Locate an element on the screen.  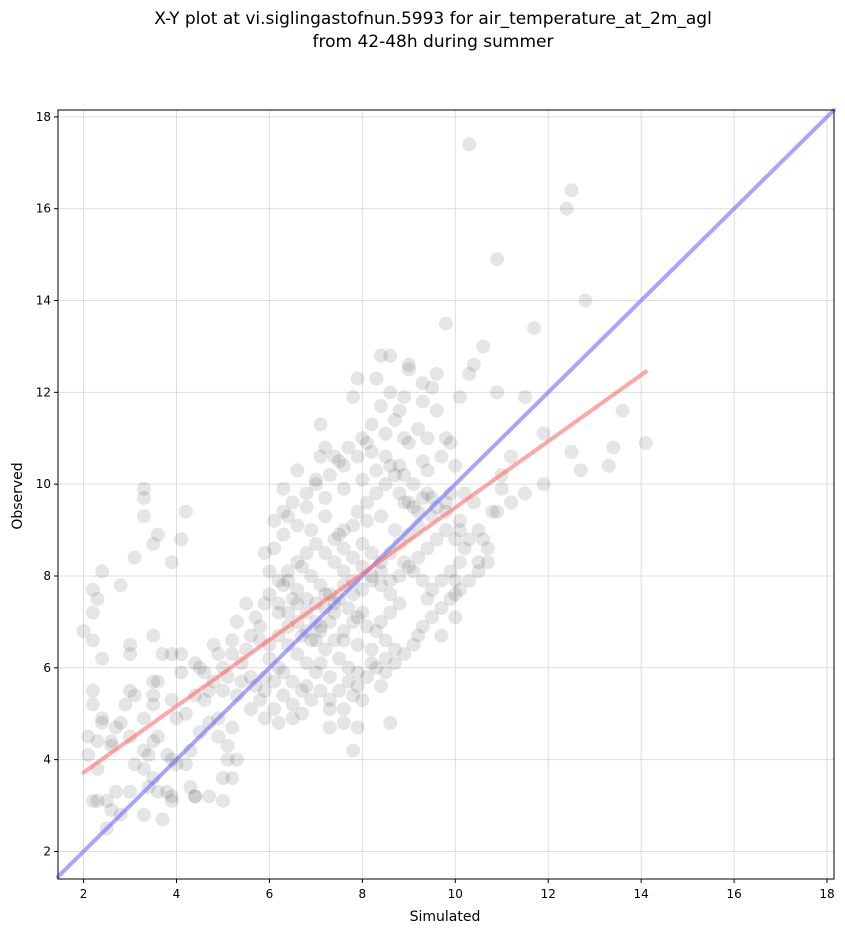
x-tick-label: 16 is located at coordinates (733, 894).